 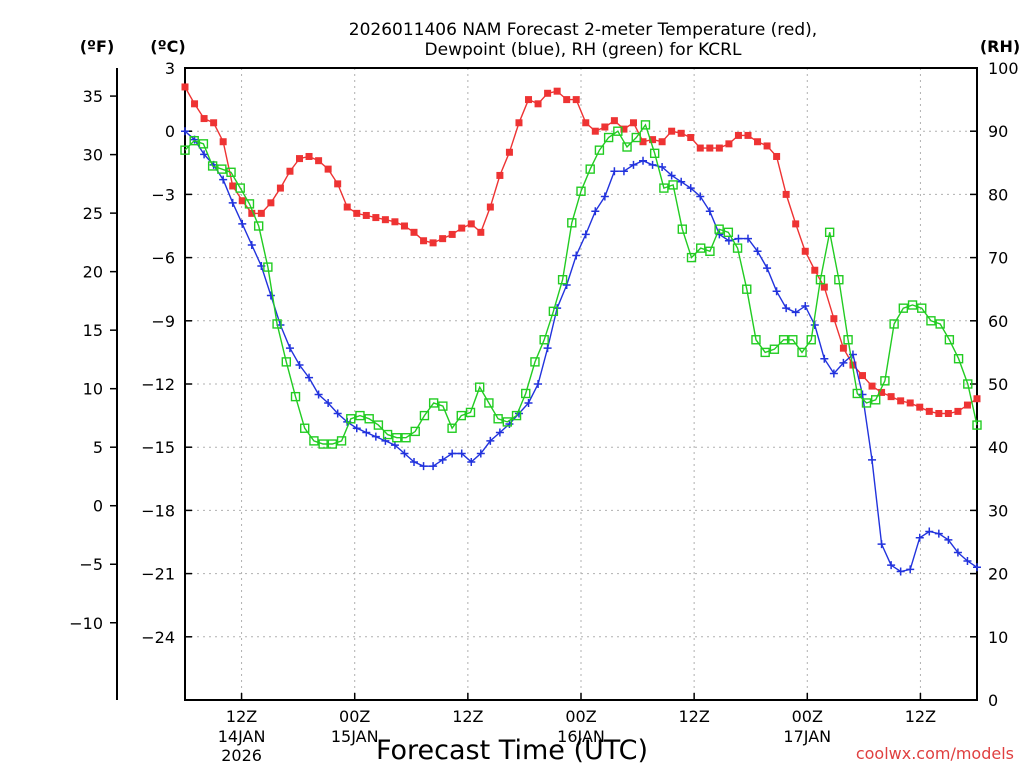 What do you see at coordinates (158, 574) in the screenshot?
I see `celsius-tick-label: −21` at bounding box center [158, 574].